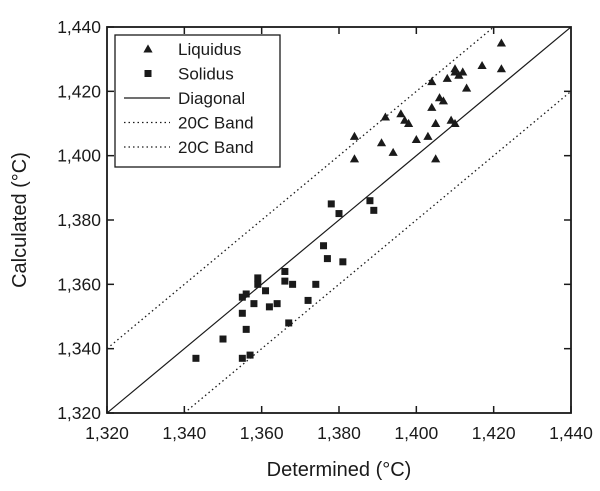 This screenshot has height=491, width=600. I want to click on legend: Liquidus Solidus Diagonal 20C Band 20C Band, so click(197, 101).